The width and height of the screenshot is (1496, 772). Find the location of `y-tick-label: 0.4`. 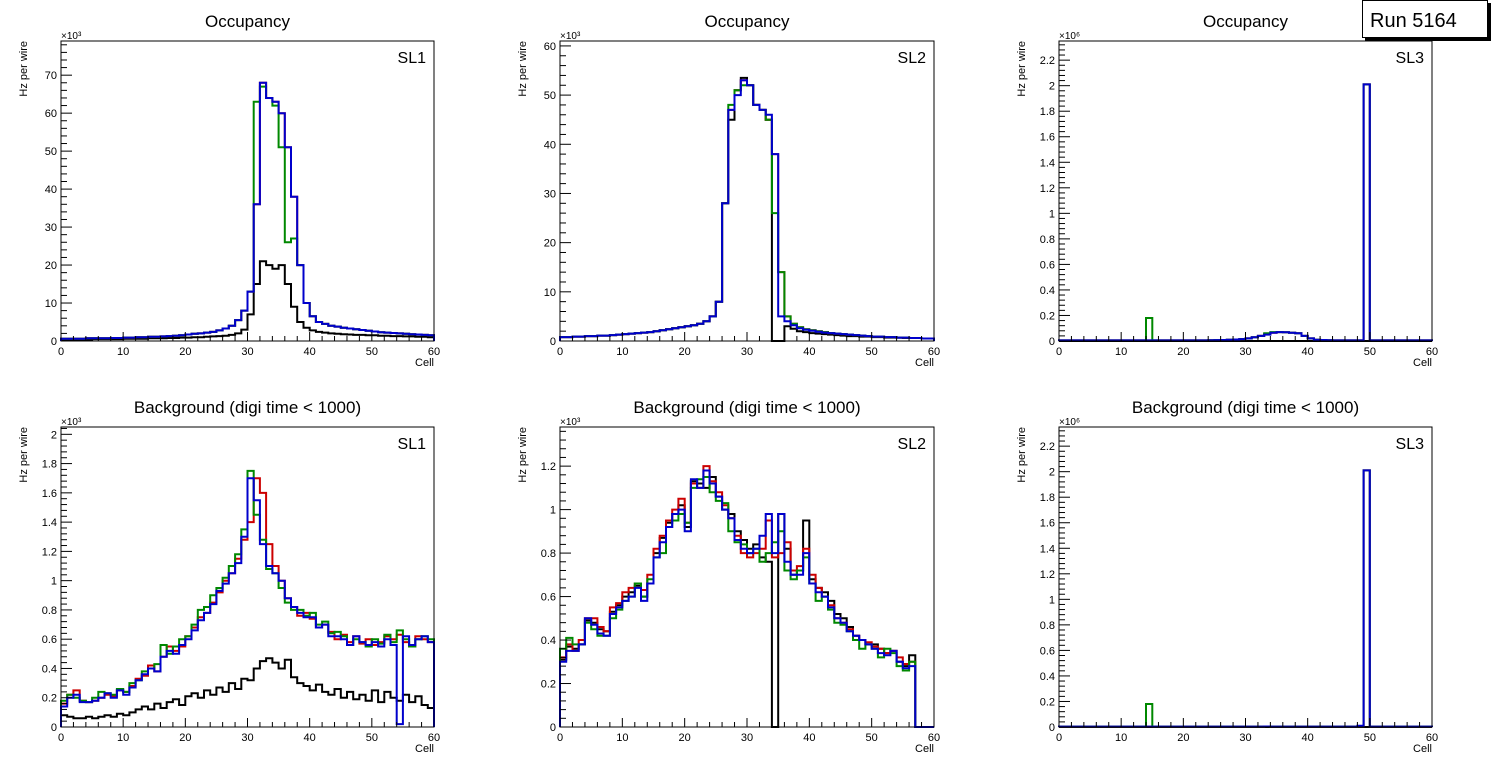

y-tick-label: 0.4 is located at coordinates (49, 669).